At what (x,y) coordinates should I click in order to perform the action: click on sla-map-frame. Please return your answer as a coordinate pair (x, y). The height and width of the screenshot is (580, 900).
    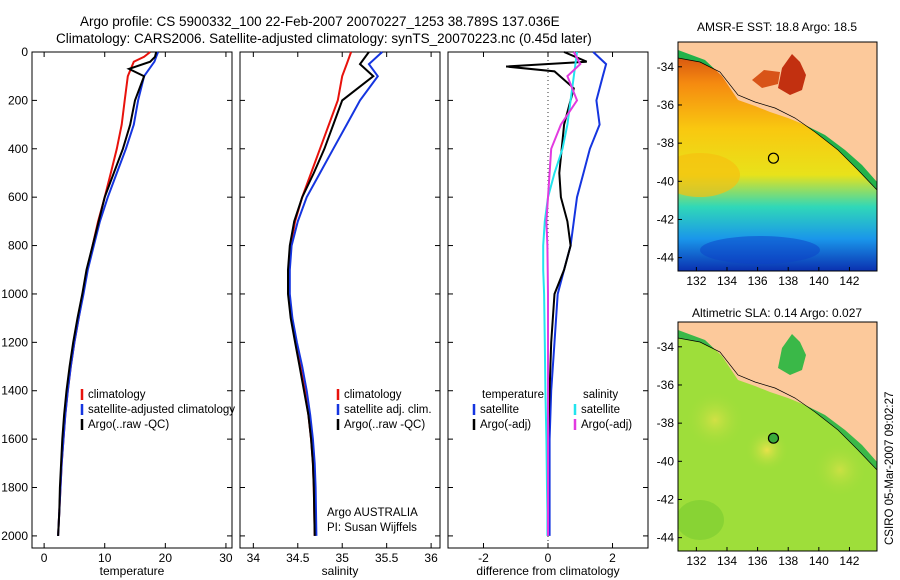
    Looking at the image, I should click on (777, 436).